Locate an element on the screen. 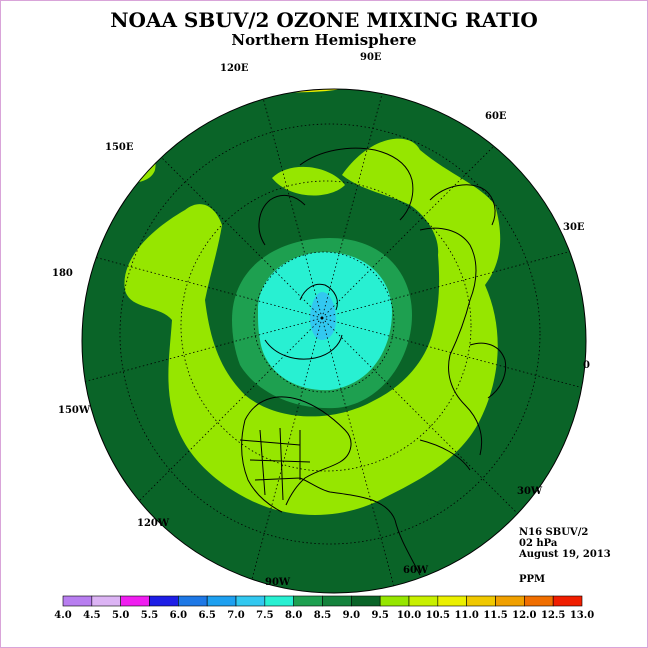  colorbar-tick-label: 6.5 is located at coordinates (206, 615).